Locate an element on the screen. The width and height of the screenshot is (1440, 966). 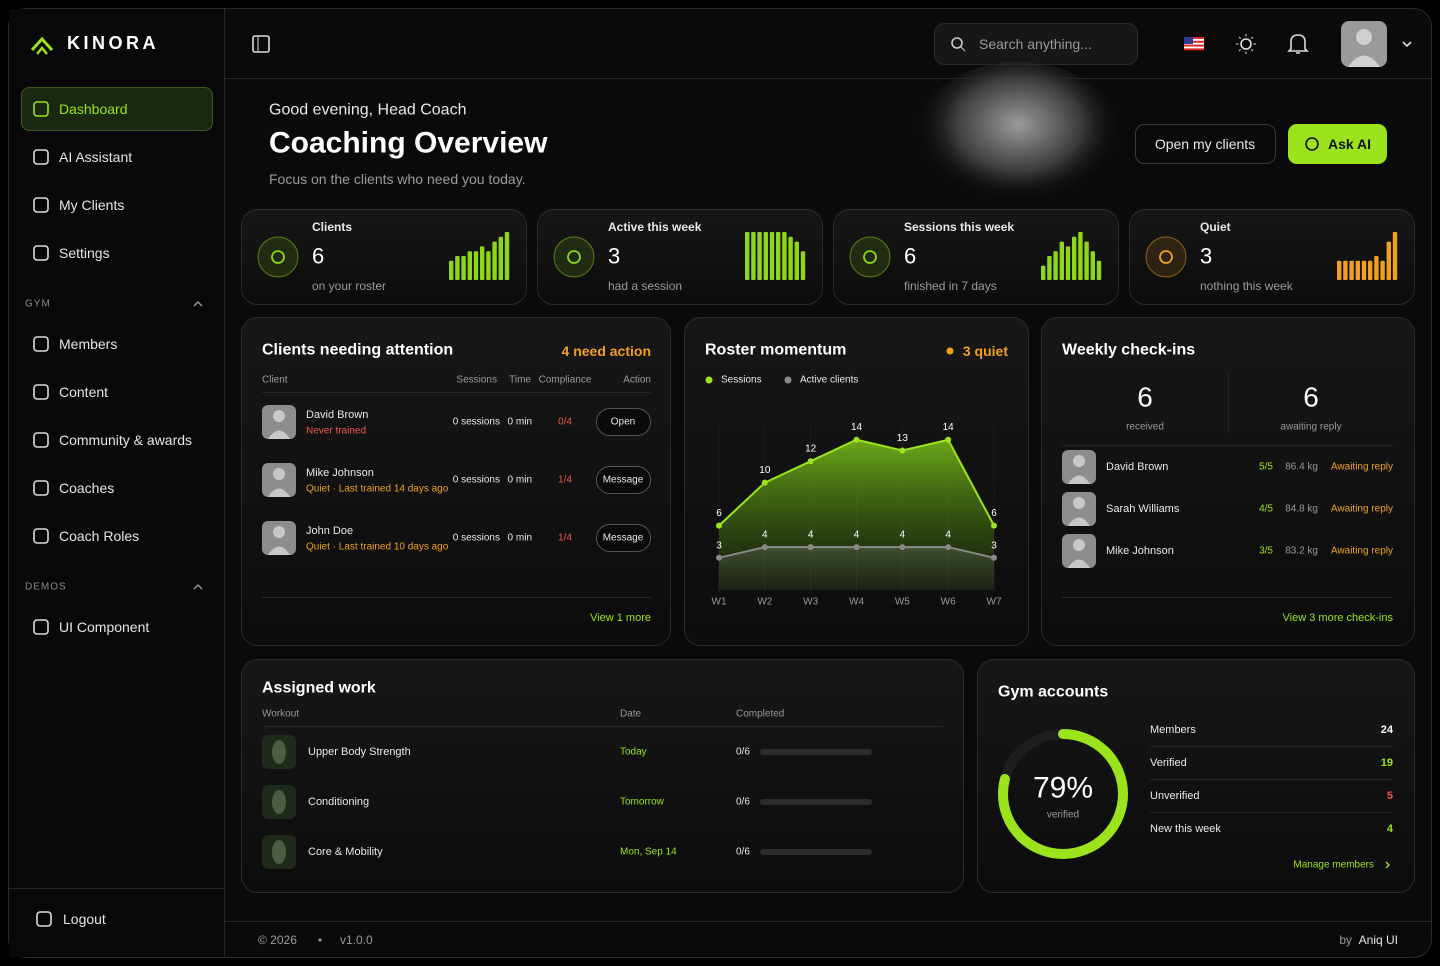
card-title: Clients needing attention is located at coordinates (357, 350).